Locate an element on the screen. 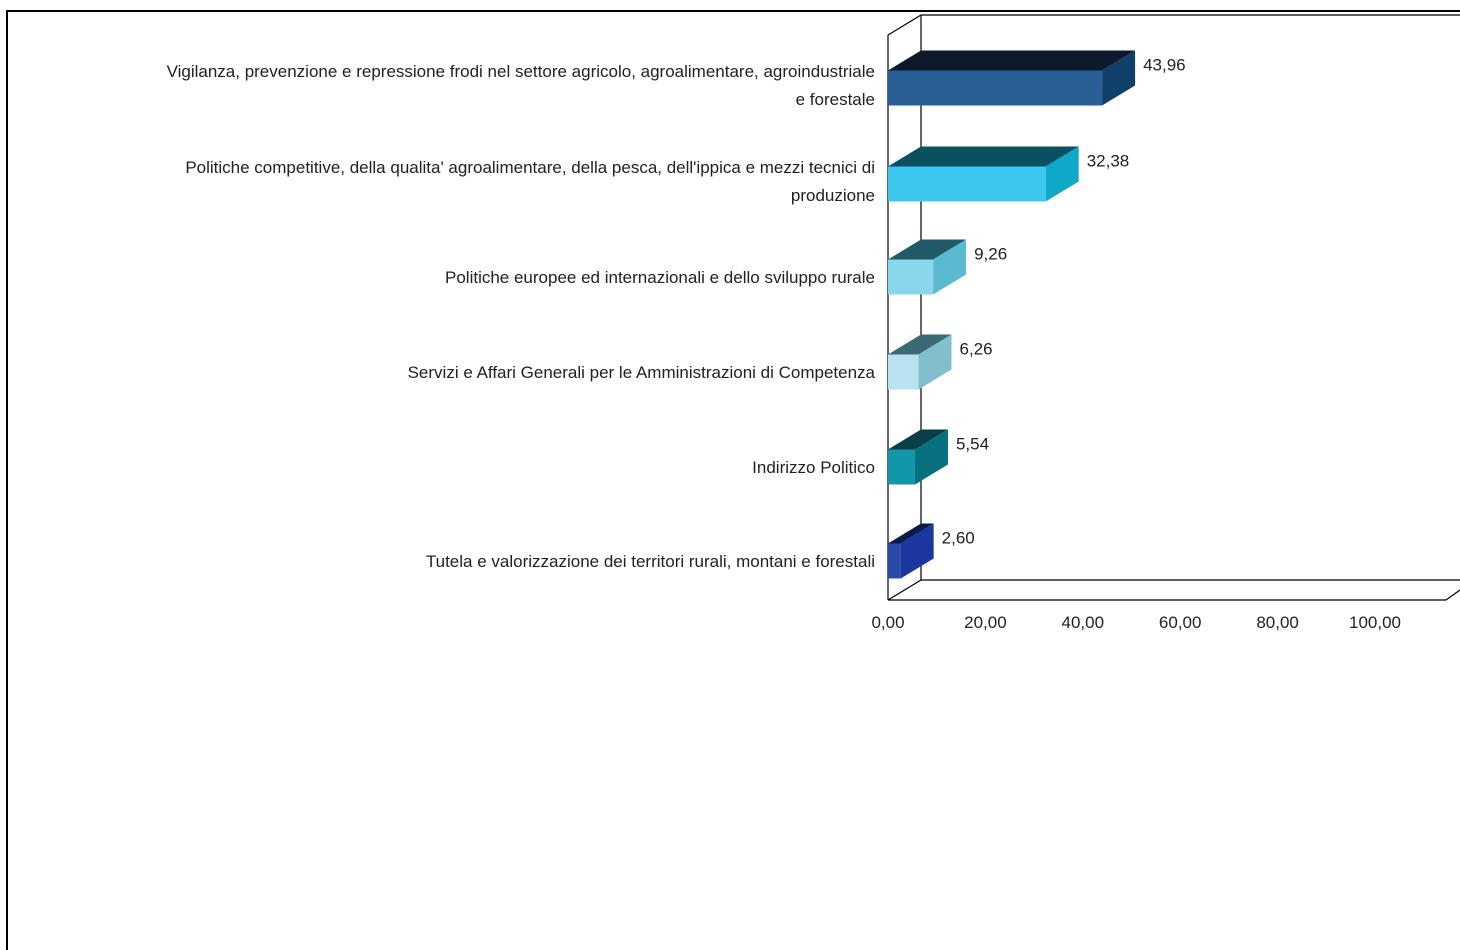  x-tick-label: 60,00 is located at coordinates (1180, 622).